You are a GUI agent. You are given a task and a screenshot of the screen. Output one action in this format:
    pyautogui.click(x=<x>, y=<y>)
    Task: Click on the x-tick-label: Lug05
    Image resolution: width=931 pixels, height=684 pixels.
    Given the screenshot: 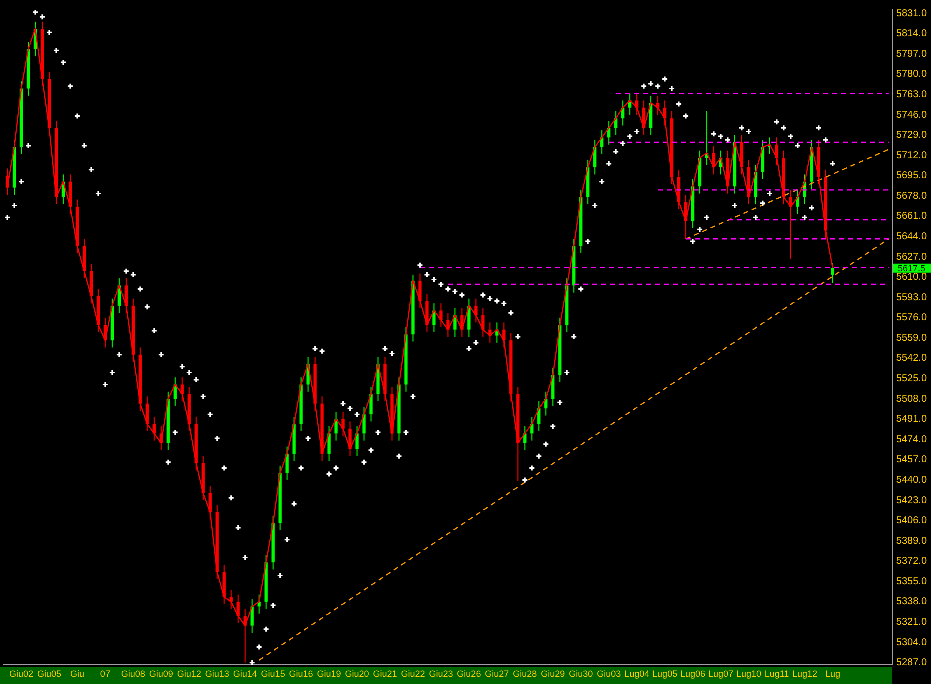 What is the action you would take?
    pyautogui.click(x=665, y=674)
    